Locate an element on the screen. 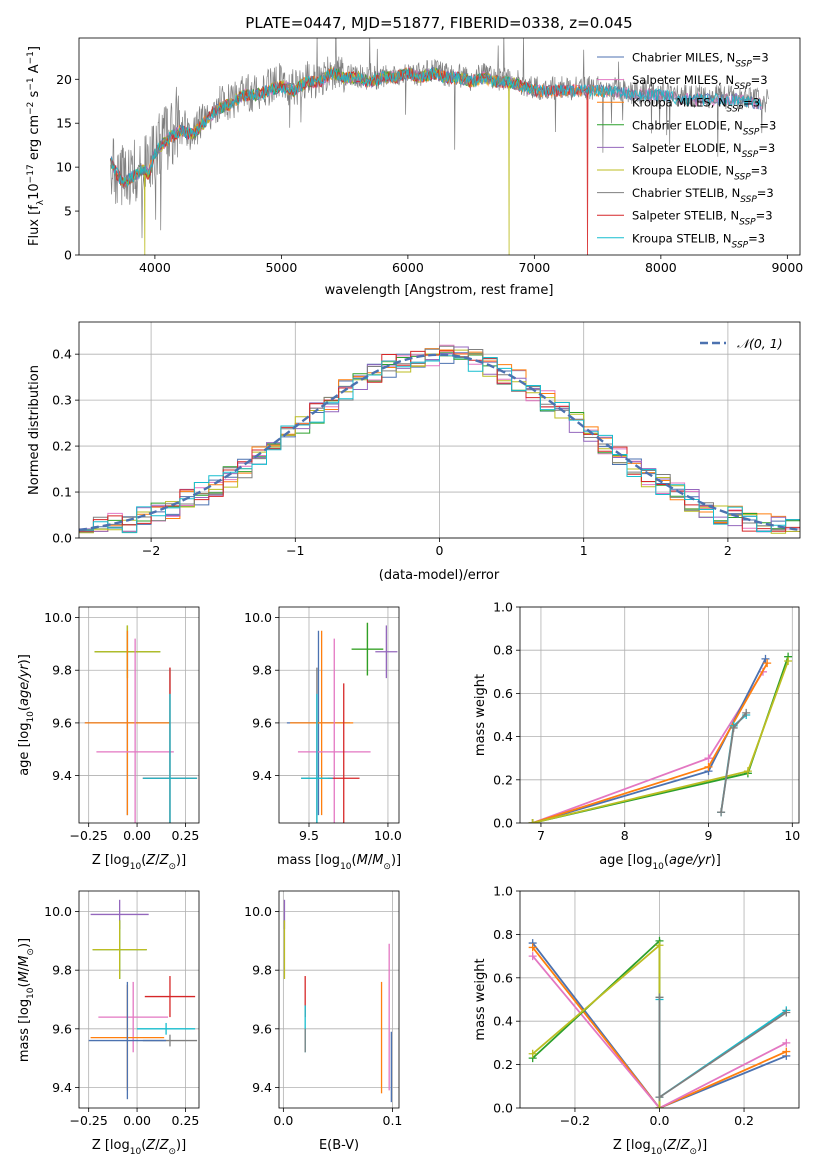 This screenshot has height=1170, width=819. y-tick-label: 0.4 is located at coordinates (503, 736).